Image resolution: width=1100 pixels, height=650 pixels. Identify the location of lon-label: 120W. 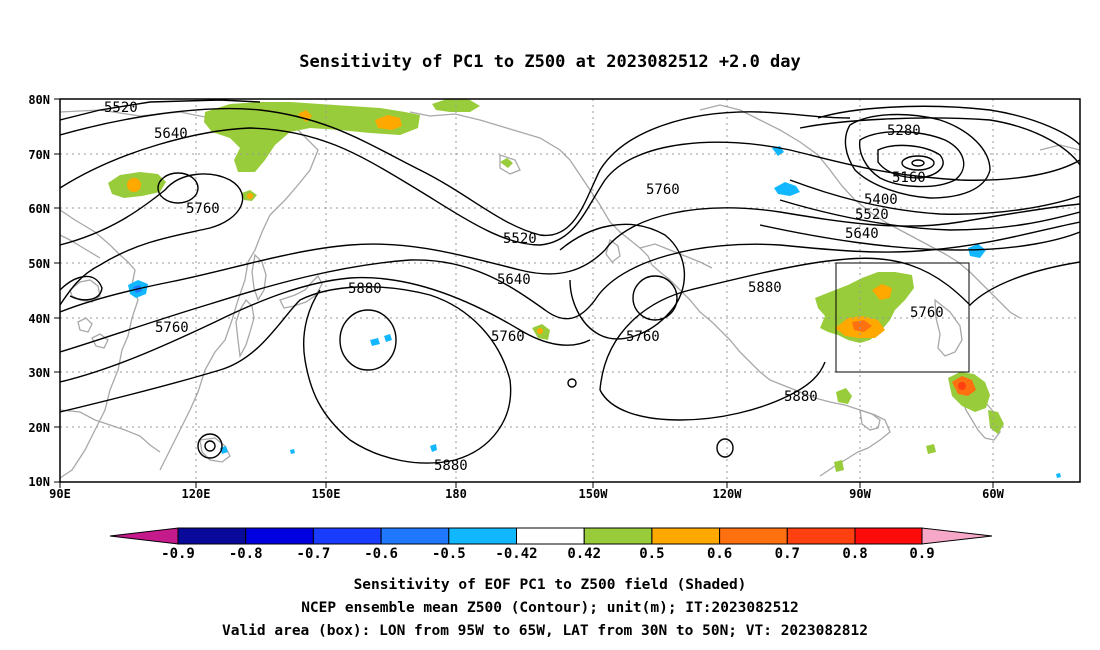
(728, 494).